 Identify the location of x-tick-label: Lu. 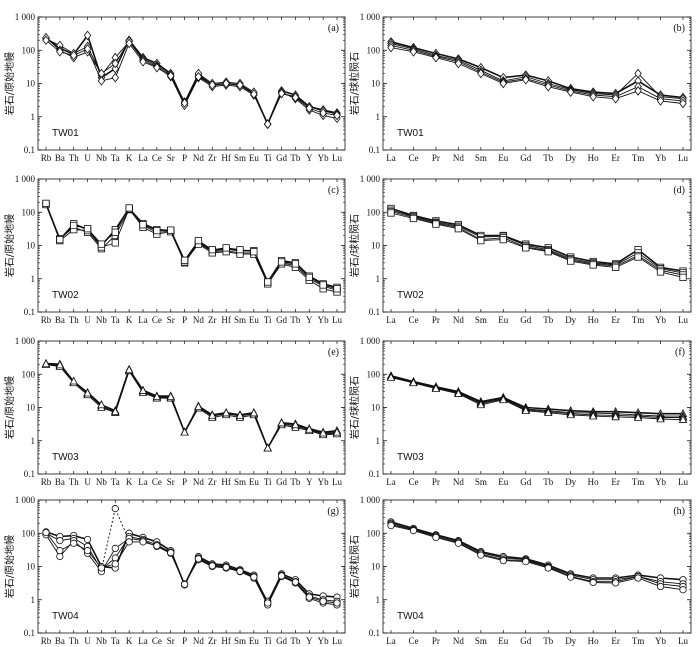
(337, 641).